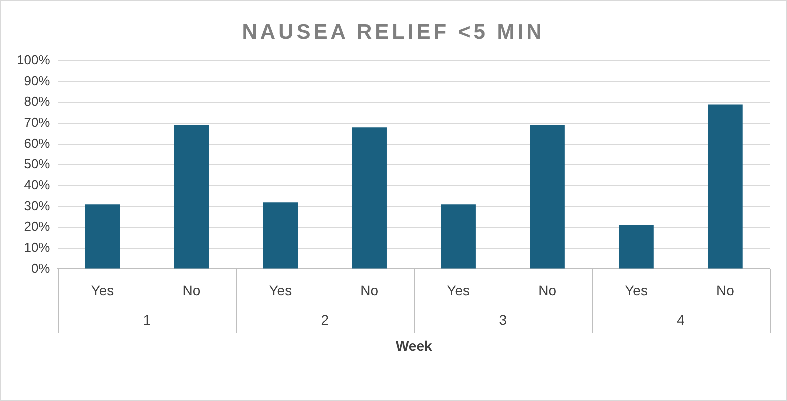  Describe the element at coordinates (147, 320) in the screenshot. I see `text: 1` at that location.